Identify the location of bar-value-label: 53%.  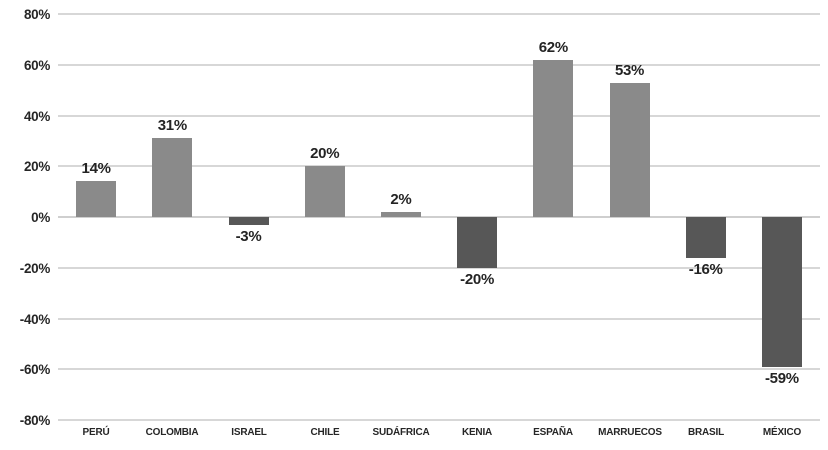
(629, 70).